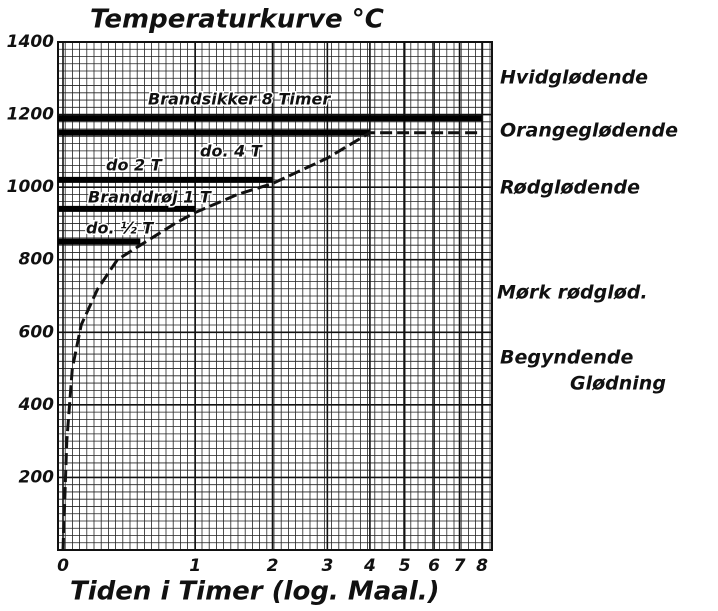 This screenshot has height=611, width=718. What do you see at coordinates (434, 566) in the screenshot?
I see `x-tick-label: 6` at bounding box center [434, 566].